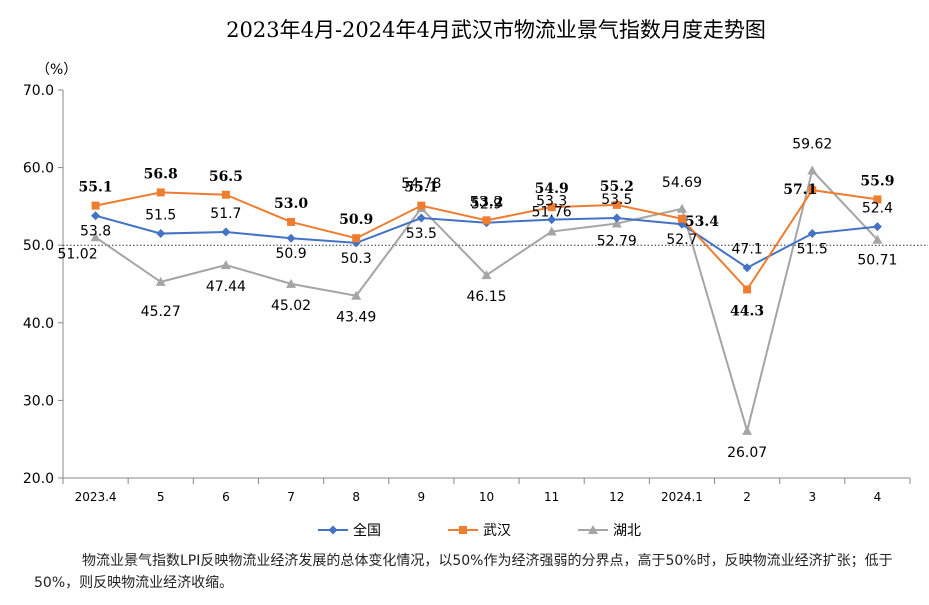 This screenshot has width=929, height=605. Describe the element at coordinates (226, 497) in the screenshot. I see `x-tick-label: 6` at that location.